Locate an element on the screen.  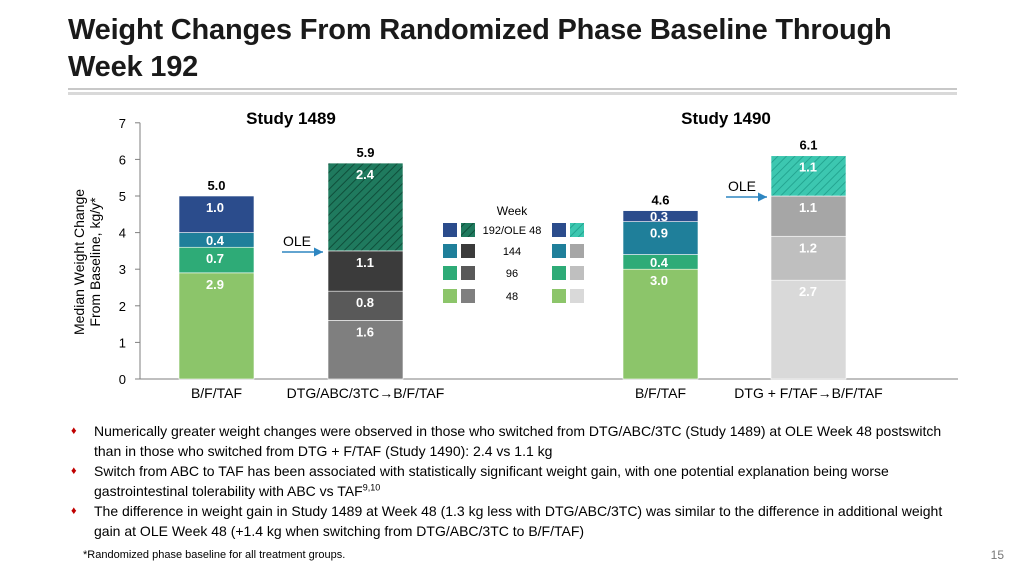
legend-label: 144 is located at coordinates (512, 252).